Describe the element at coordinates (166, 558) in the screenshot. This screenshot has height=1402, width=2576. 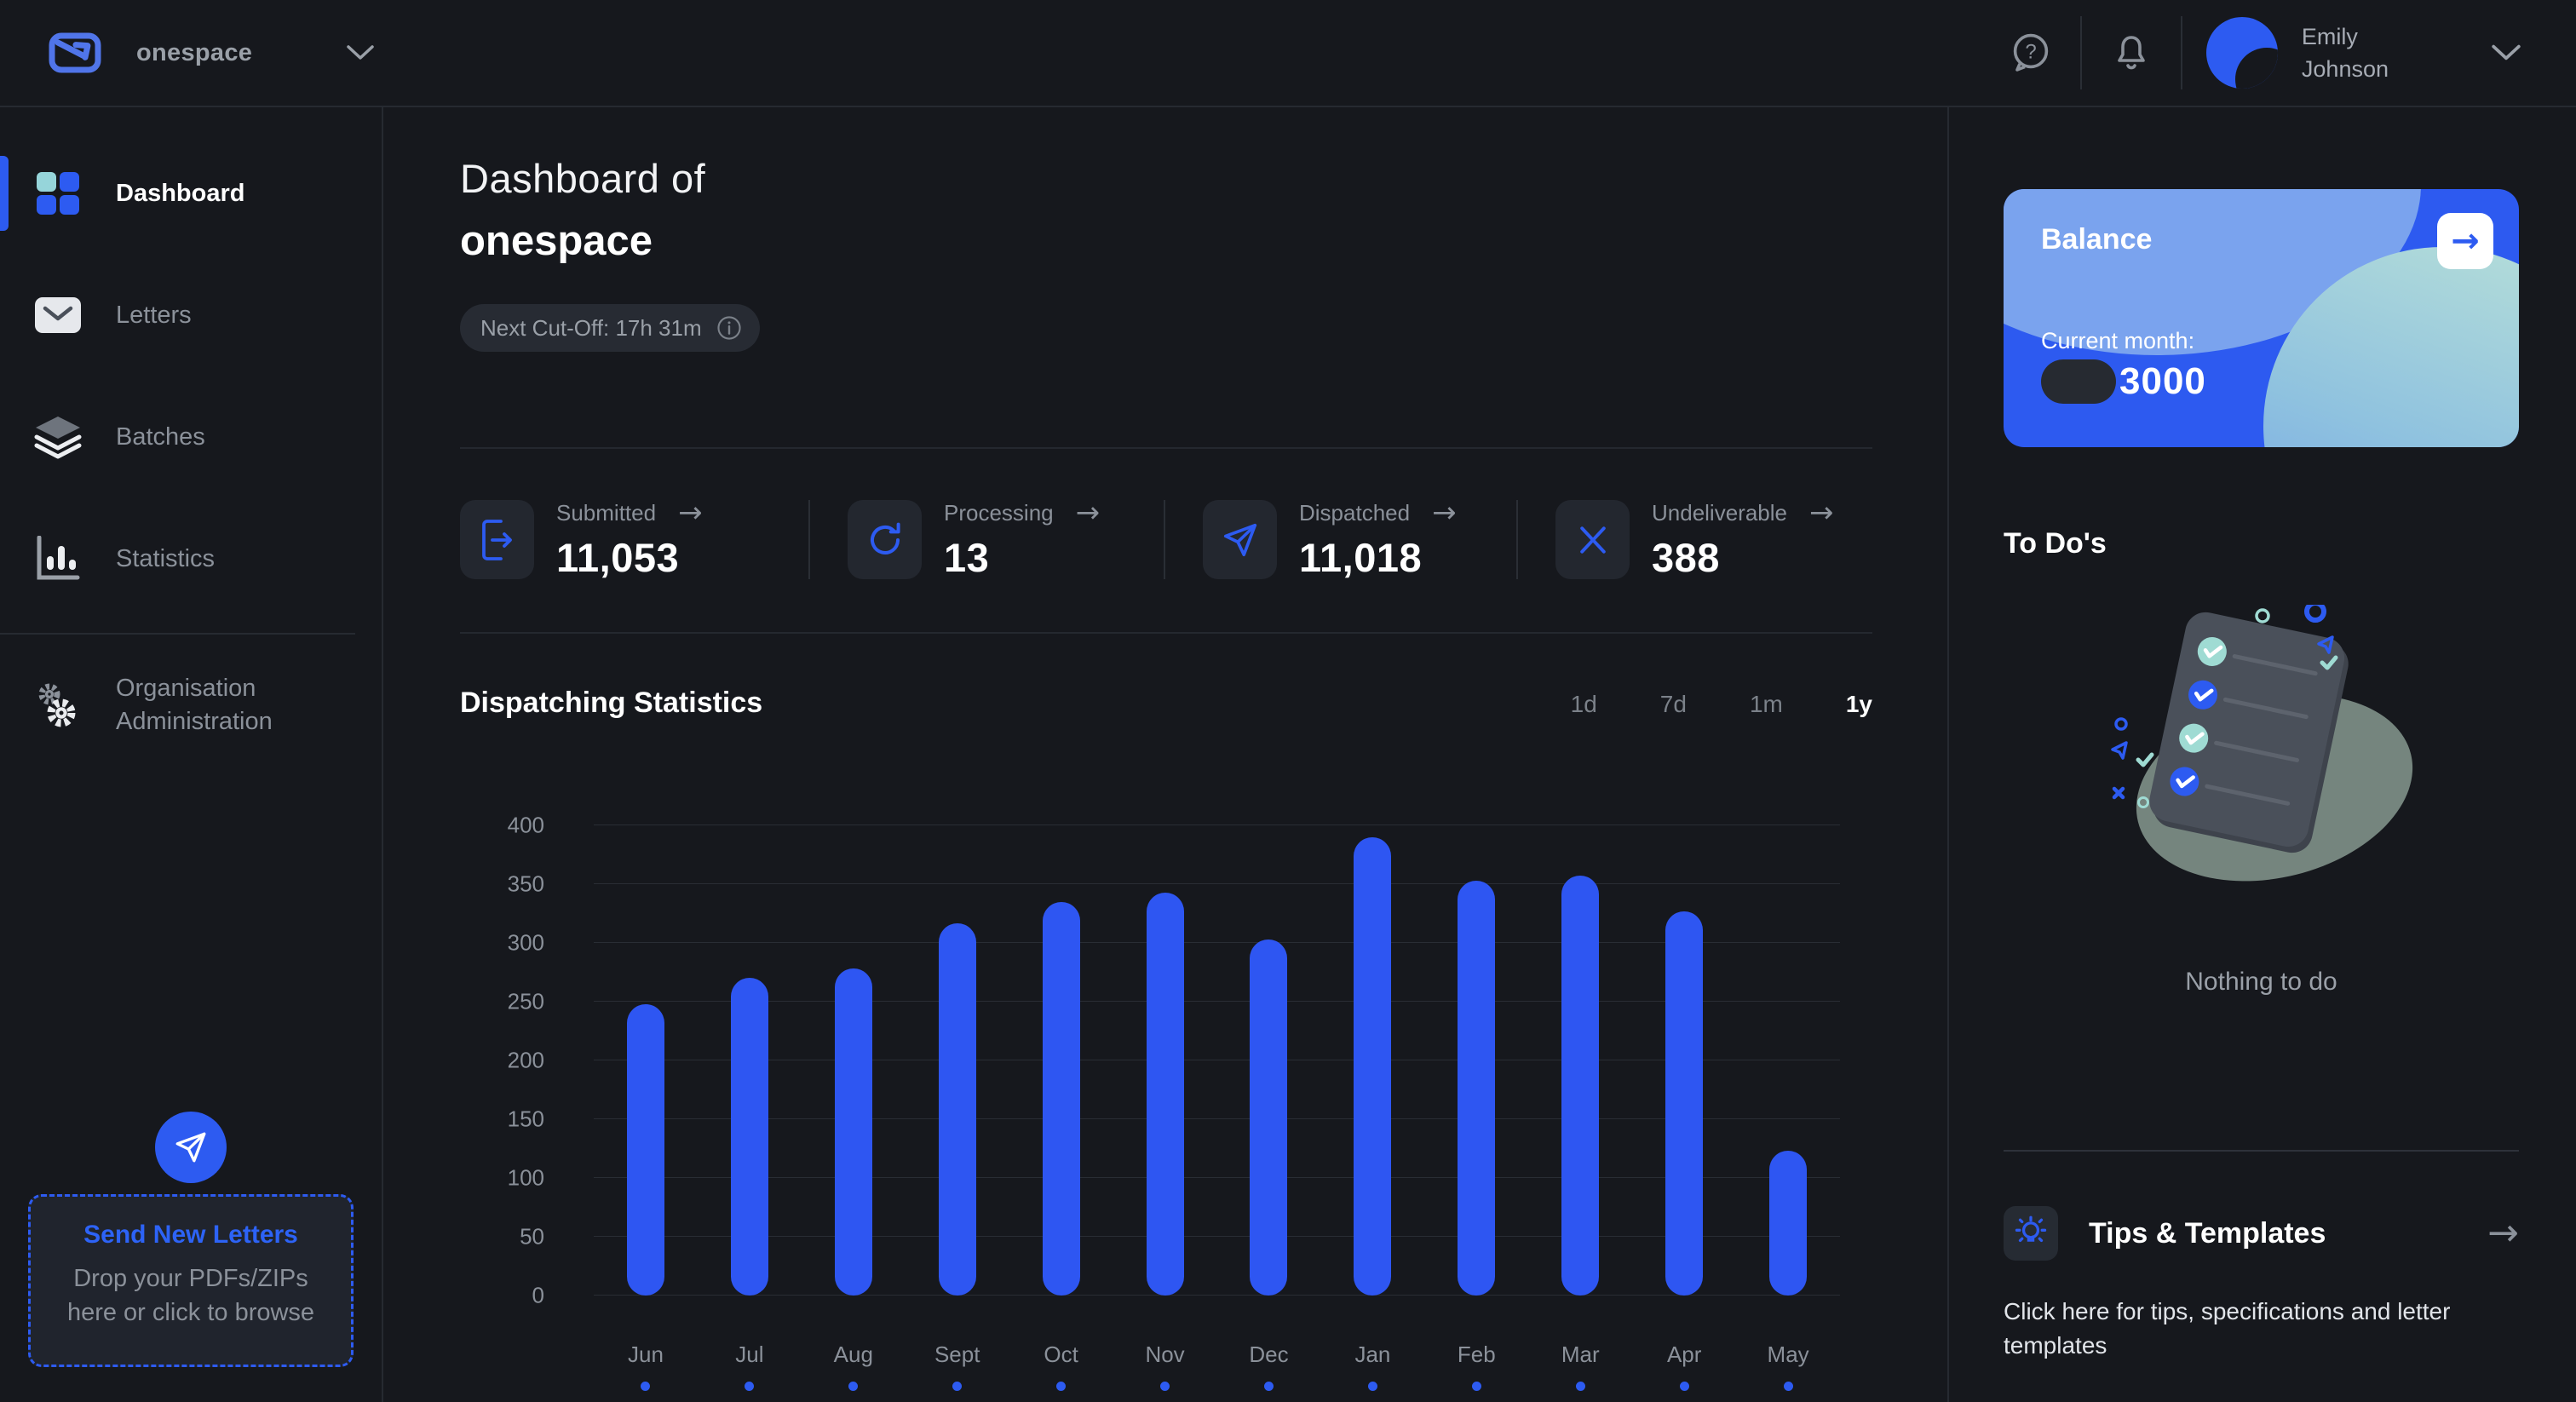
I see `sidebar-item-label: Statistics` at that location.